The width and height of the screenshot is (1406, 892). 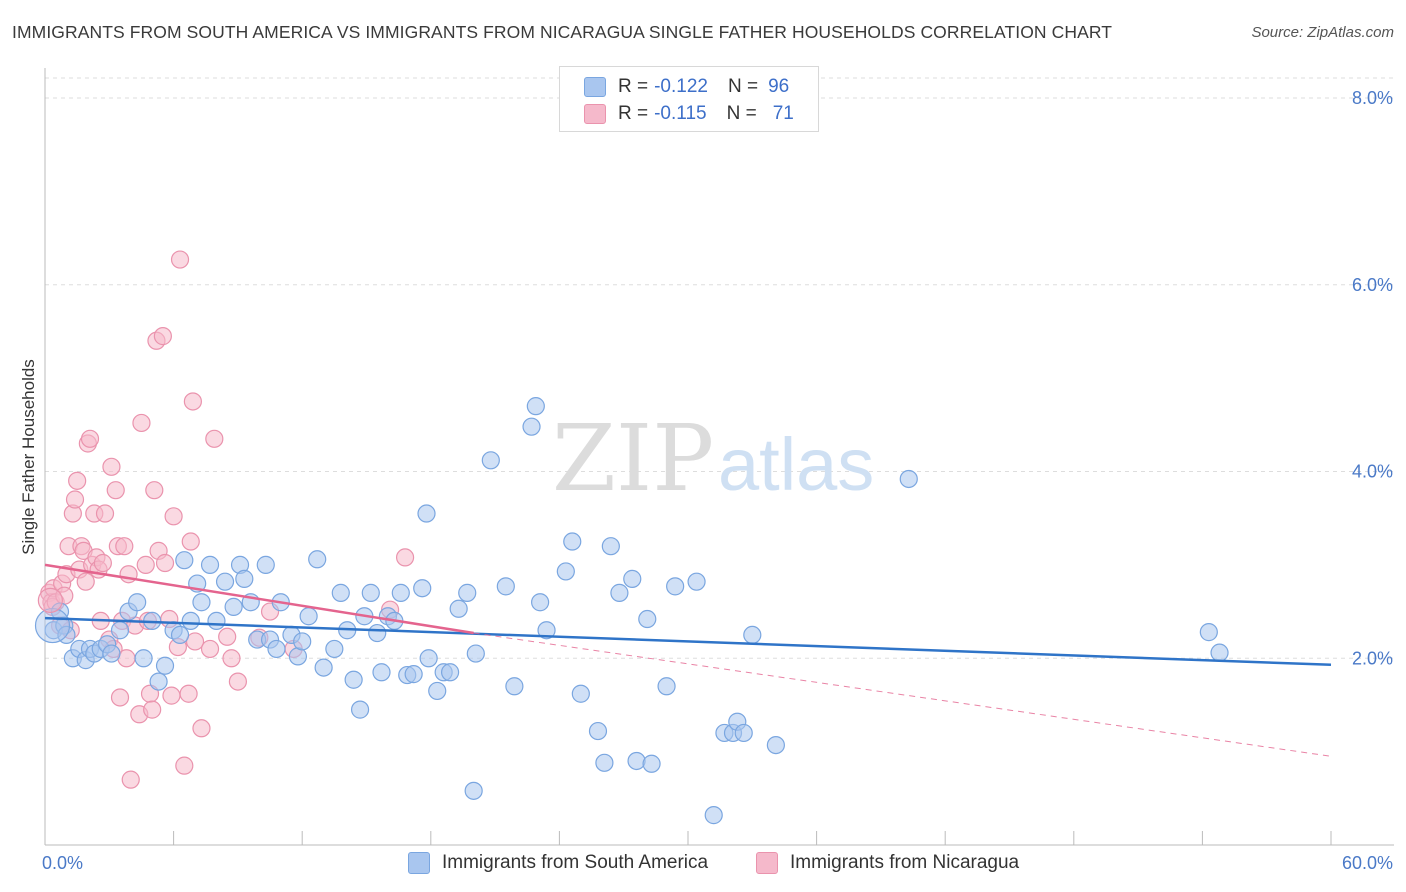 What do you see at coordinates (796, 464) in the screenshot?
I see `watermark-atlas: atlas` at bounding box center [796, 464].